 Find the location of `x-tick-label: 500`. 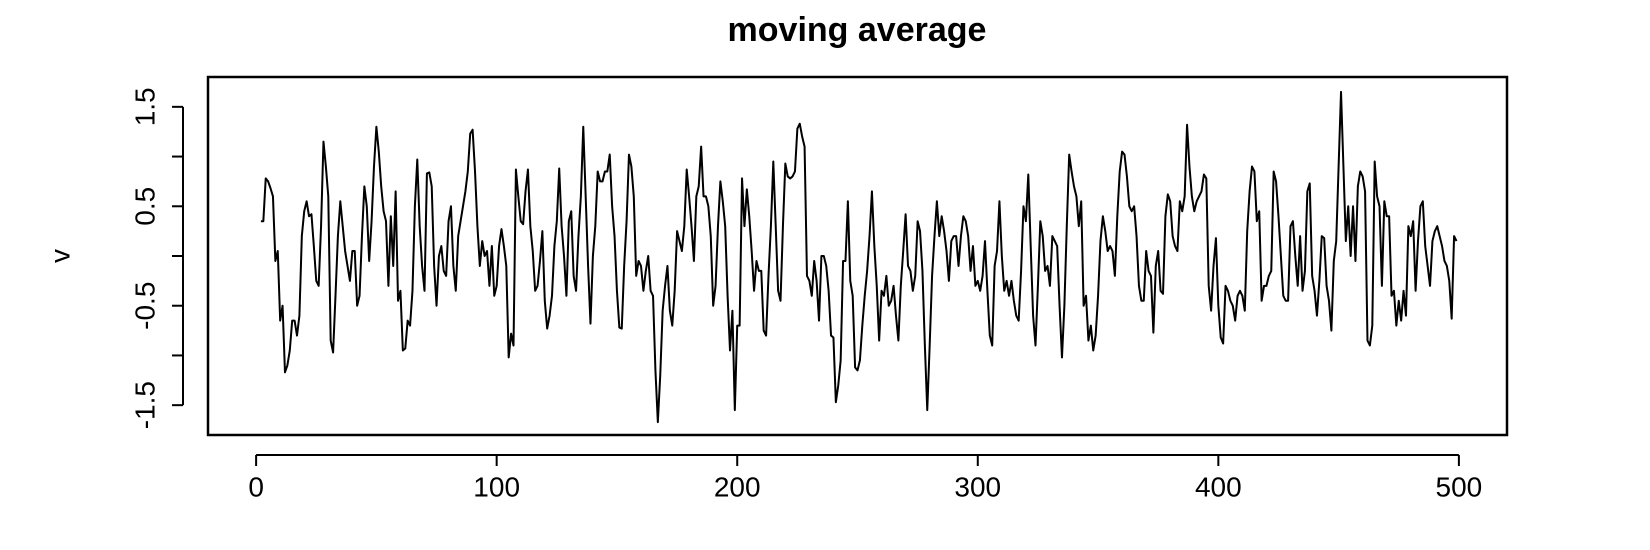

x-tick-label: 500 is located at coordinates (1459, 486).